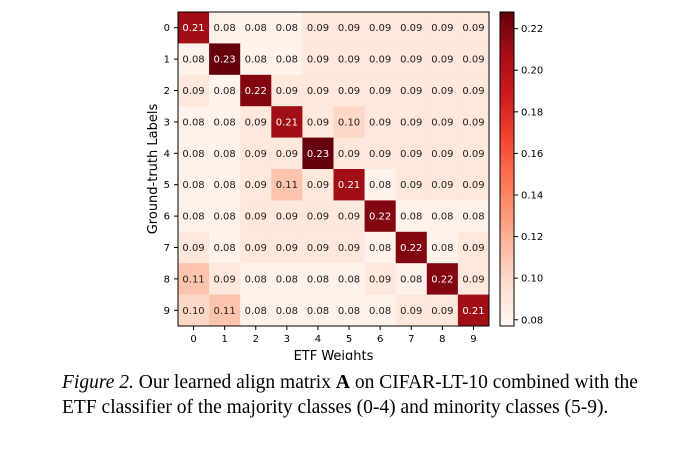 The image size is (680, 457). I want to click on colorbar-tick-label: 0.16, so click(532, 154).